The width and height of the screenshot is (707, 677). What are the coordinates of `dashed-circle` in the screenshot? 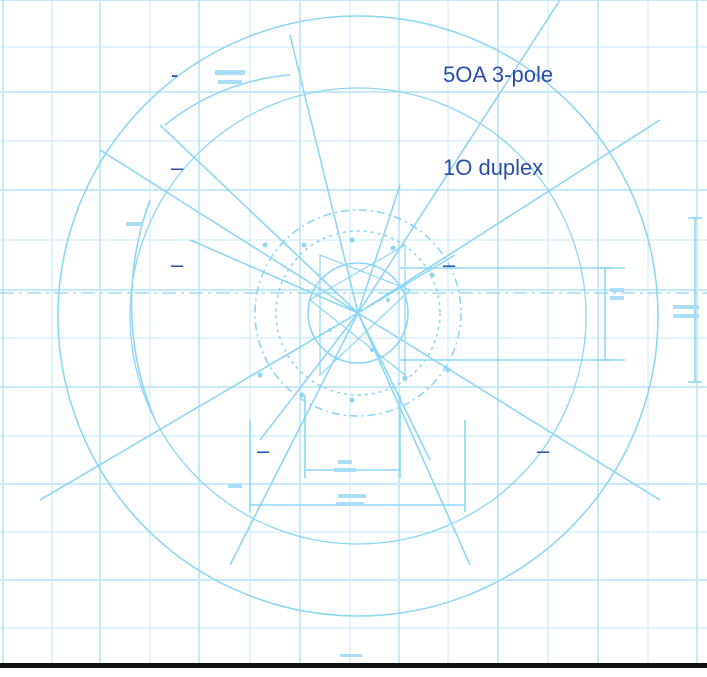 It's located at (358, 313).